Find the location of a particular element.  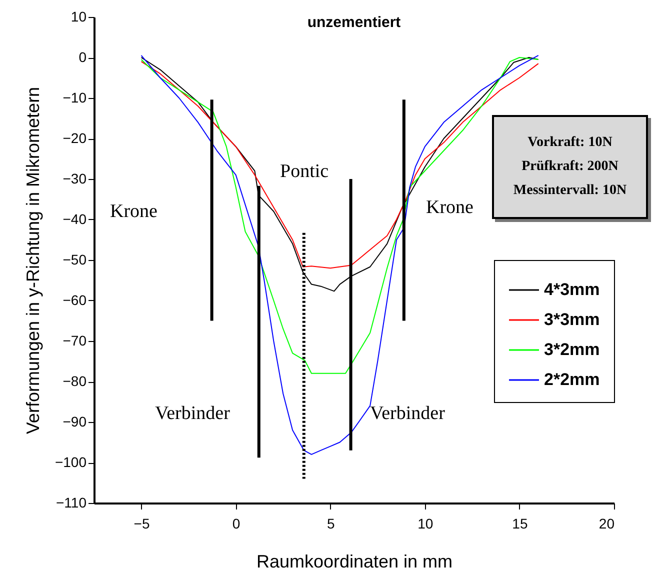

x-tick-label: 20 is located at coordinates (606, 524).